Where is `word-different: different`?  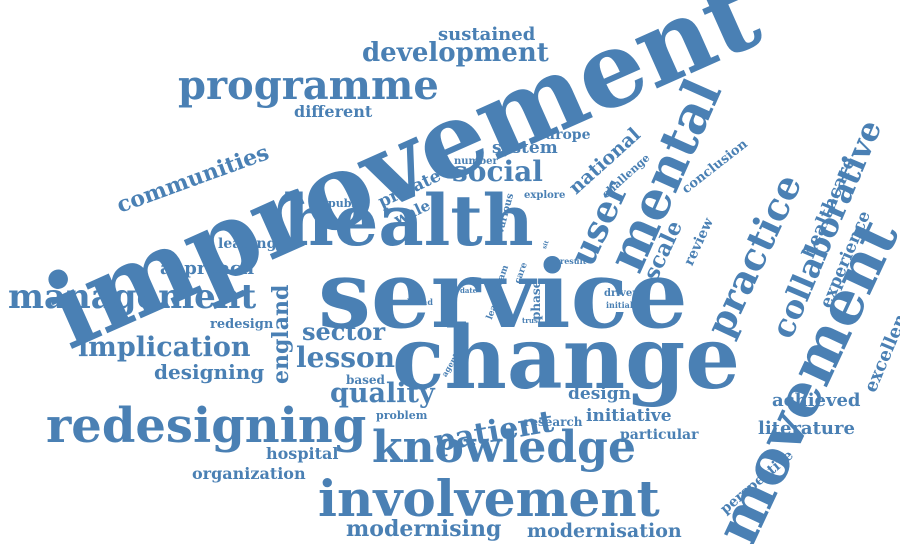
word-different: different is located at coordinates (333, 111).